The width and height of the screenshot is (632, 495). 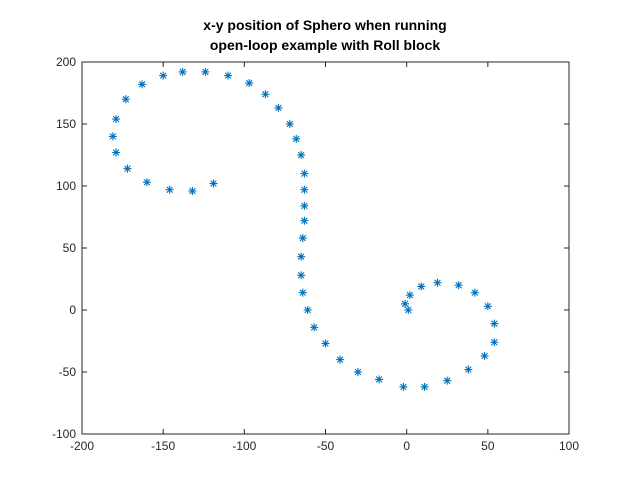 What do you see at coordinates (66, 62) in the screenshot?
I see `y-tick-label: 200` at bounding box center [66, 62].